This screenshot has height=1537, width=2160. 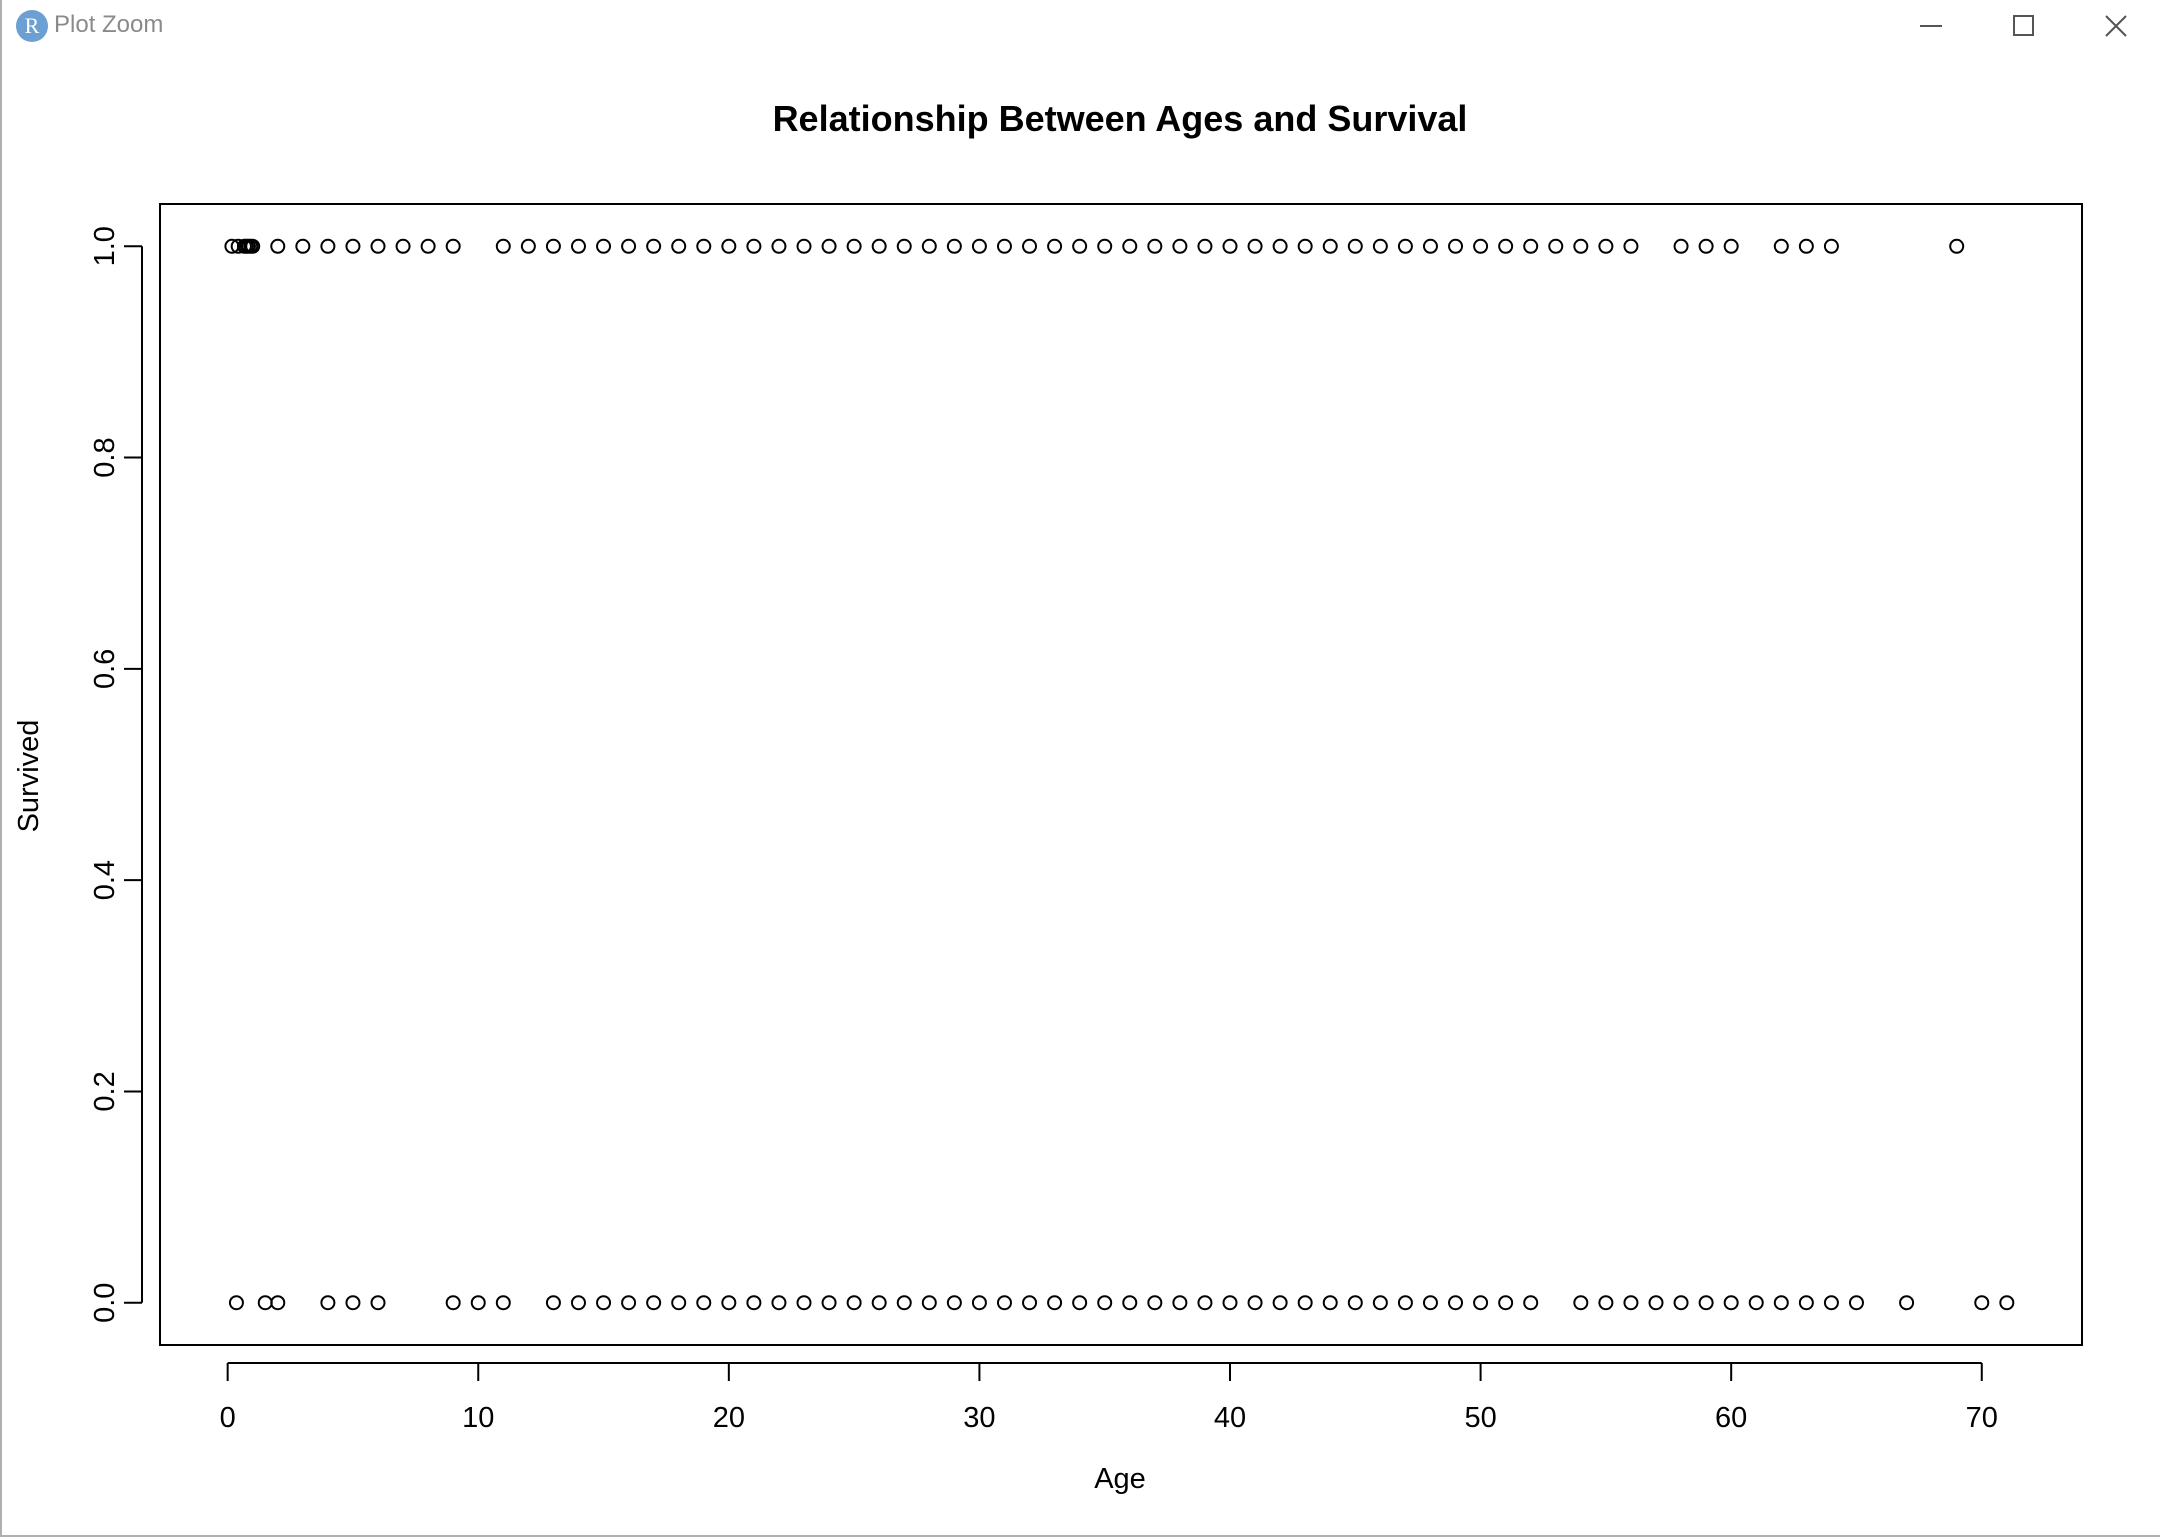 What do you see at coordinates (1081, 26) in the screenshot?
I see `title-bar: R Plot Zoom` at bounding box center [1081, 26].